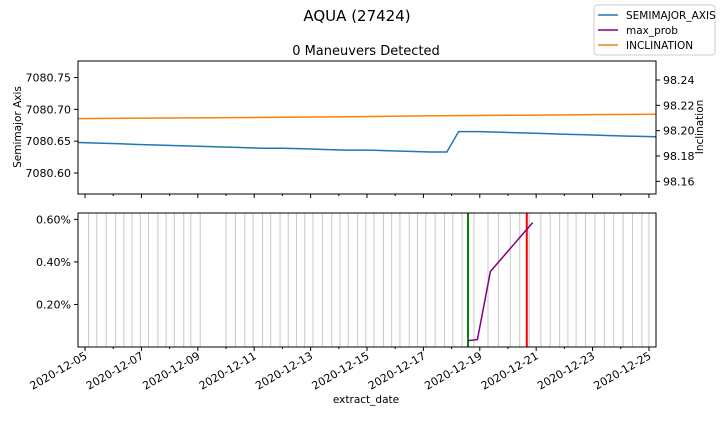 The width and height of the screenshot is (720, 432). What do you see at coordinates (500, 282) in the screenshot?
I see `series-line-max-prob` at bounding box center [500, 282].